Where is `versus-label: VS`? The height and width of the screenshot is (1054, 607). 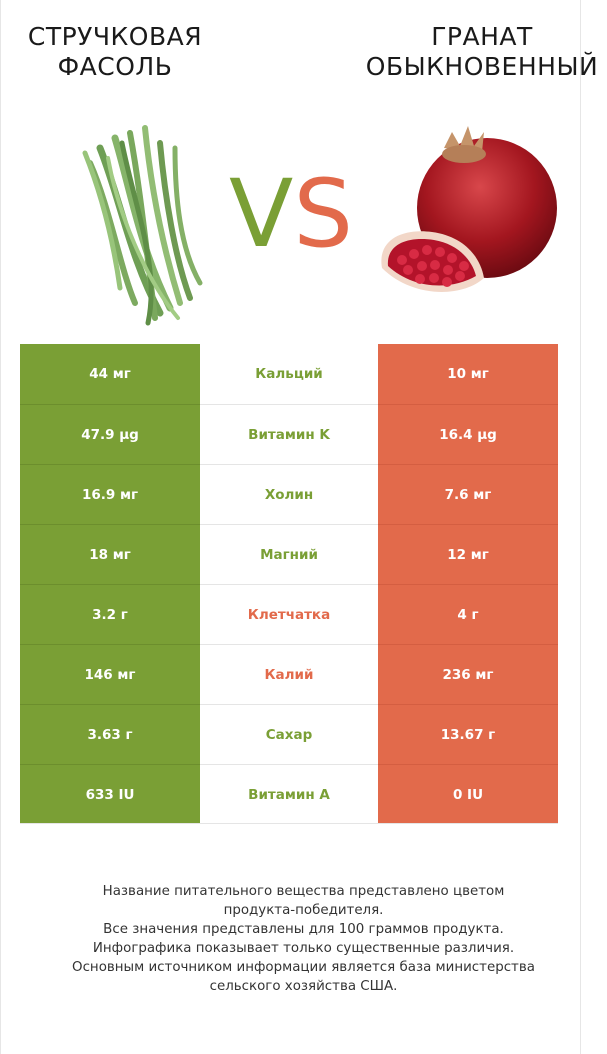 versus-label: VS is located at coordinates (291, 215).